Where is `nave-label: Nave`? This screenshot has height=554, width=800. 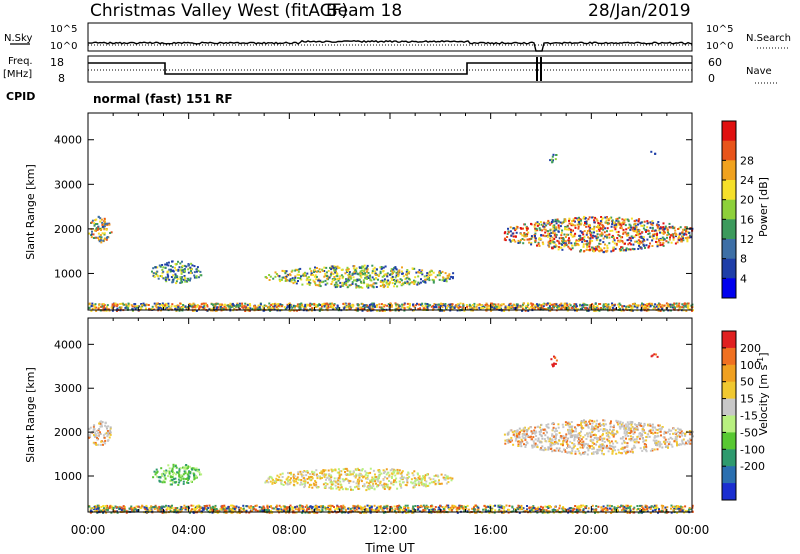 nave-label: Nave is located at coordinates (759, 71).